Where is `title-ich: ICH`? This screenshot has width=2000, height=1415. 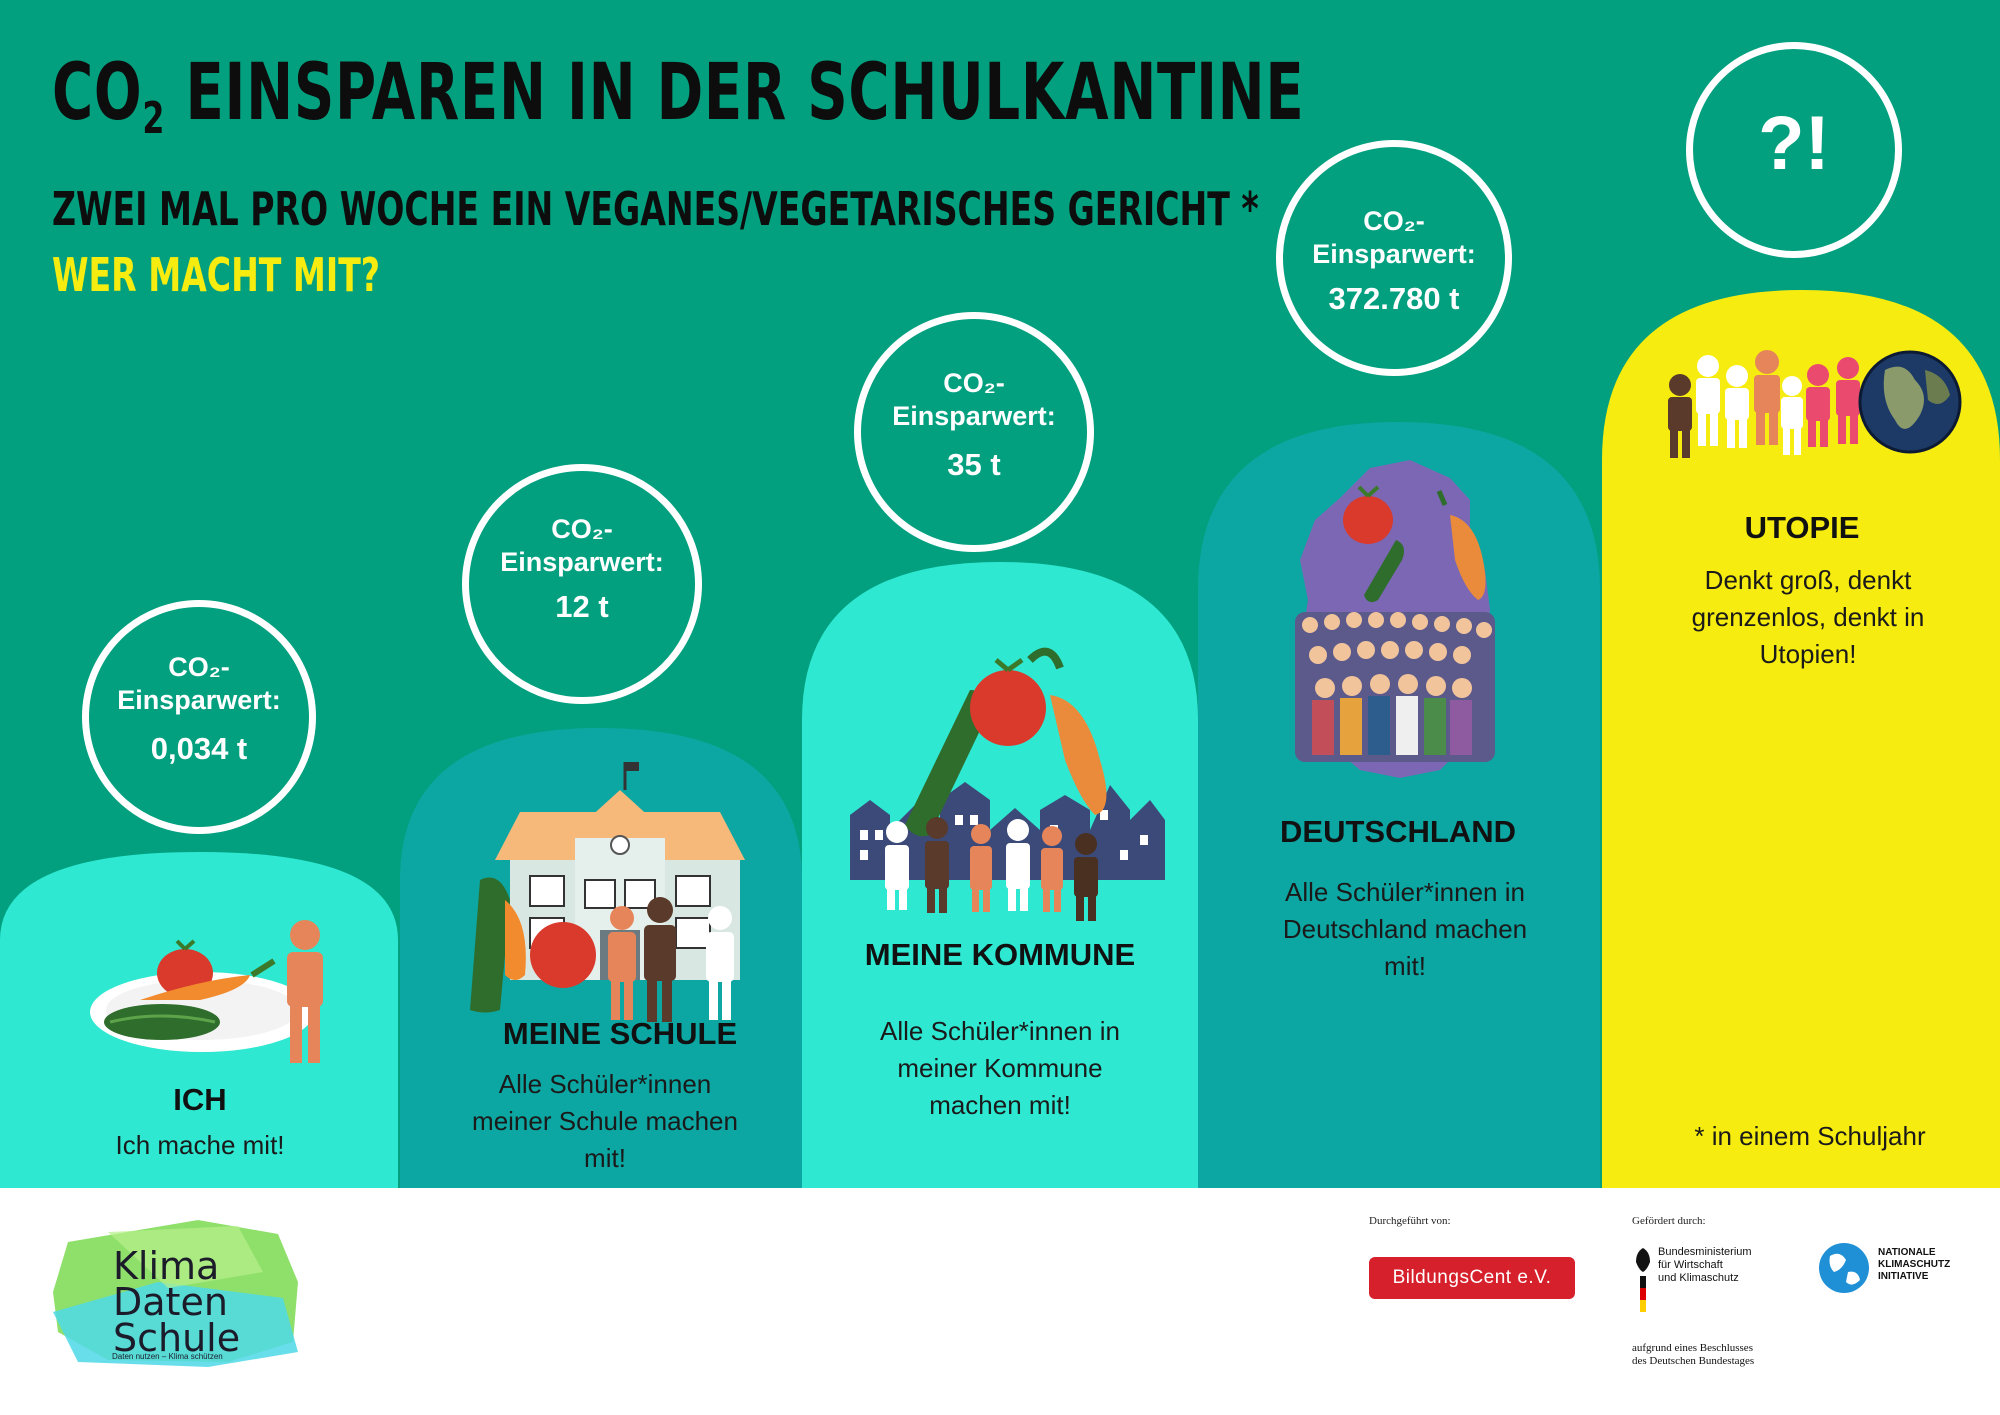
title-ich: ICH is located at coordinates (200, 1099).